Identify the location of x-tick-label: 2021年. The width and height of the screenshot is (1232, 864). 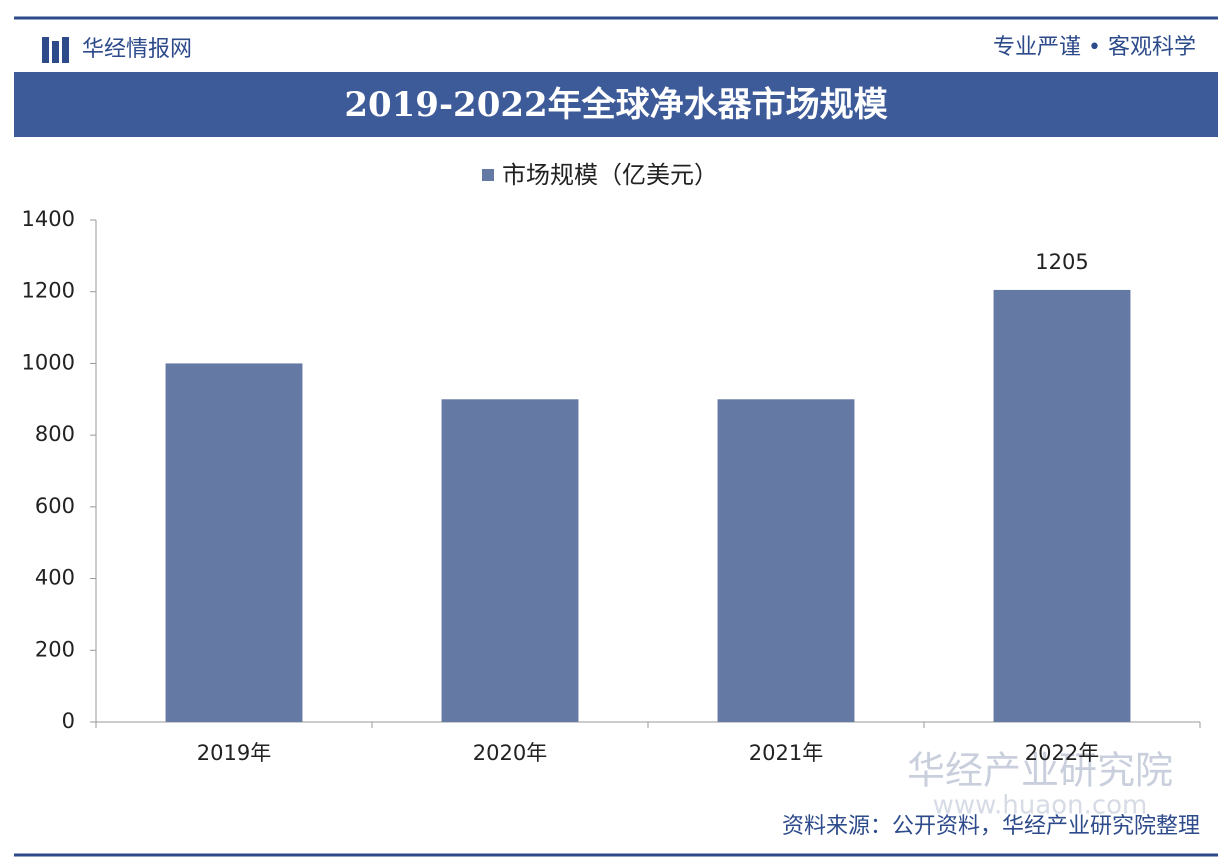
(786, 753).